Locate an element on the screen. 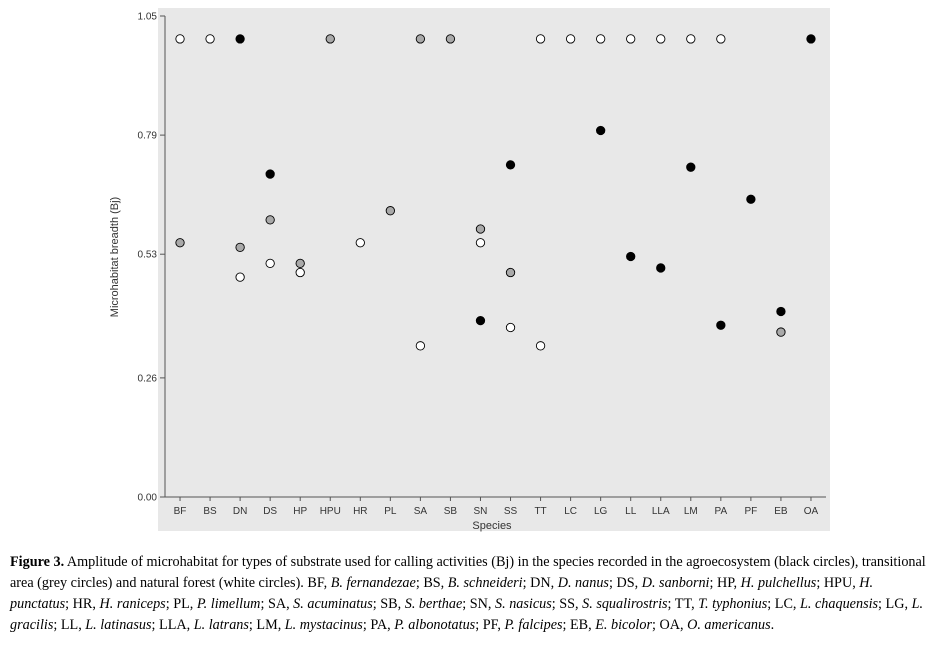 This screenshot has width=940, height=663. x-tick-label: LL is located at coordinates (631, 511).